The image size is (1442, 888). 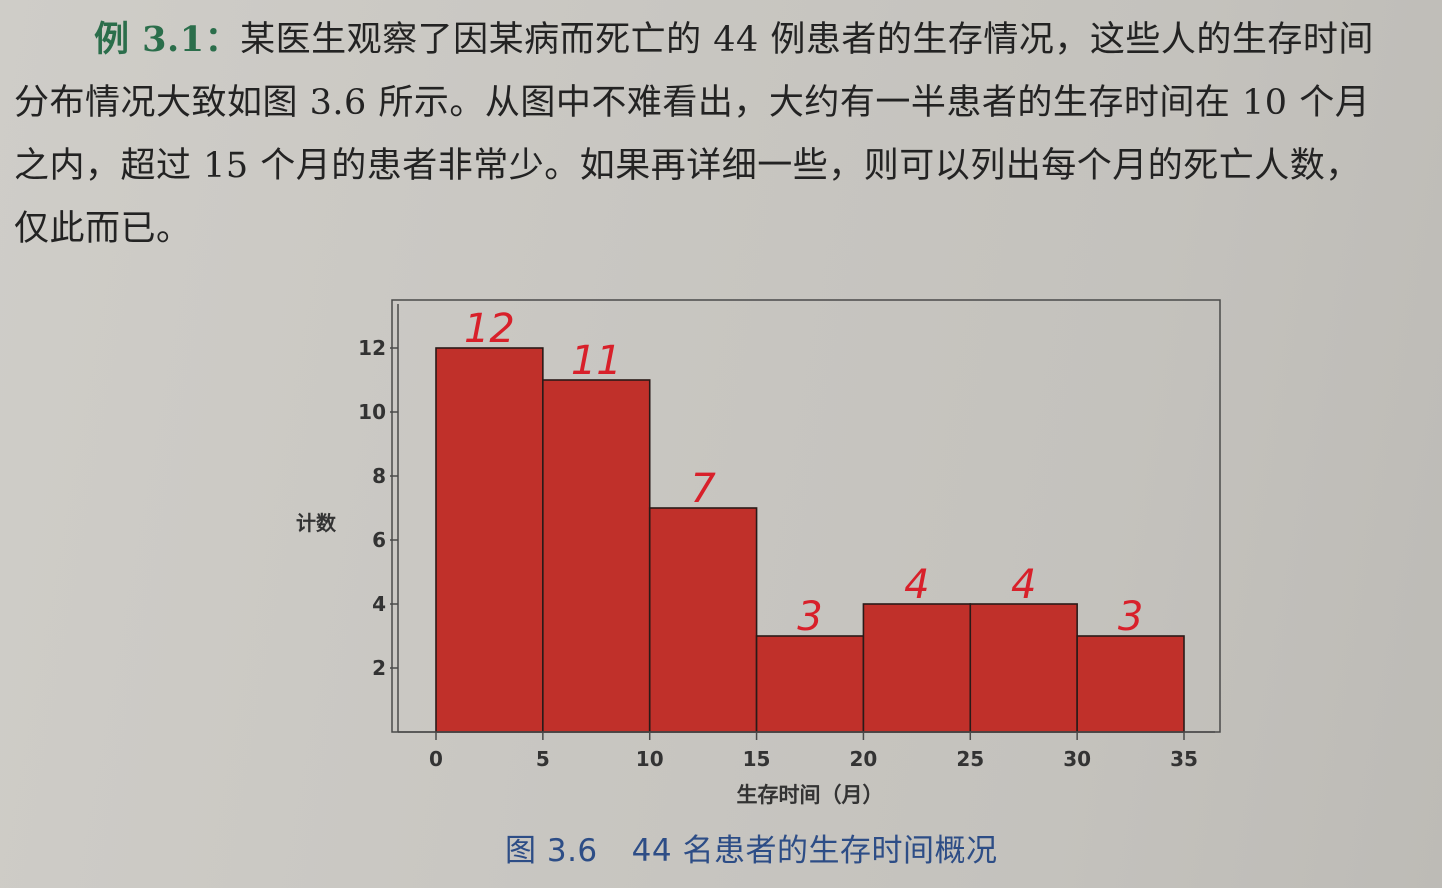 I want to click on y-tick-label: 10, so click(x=372, y=412).